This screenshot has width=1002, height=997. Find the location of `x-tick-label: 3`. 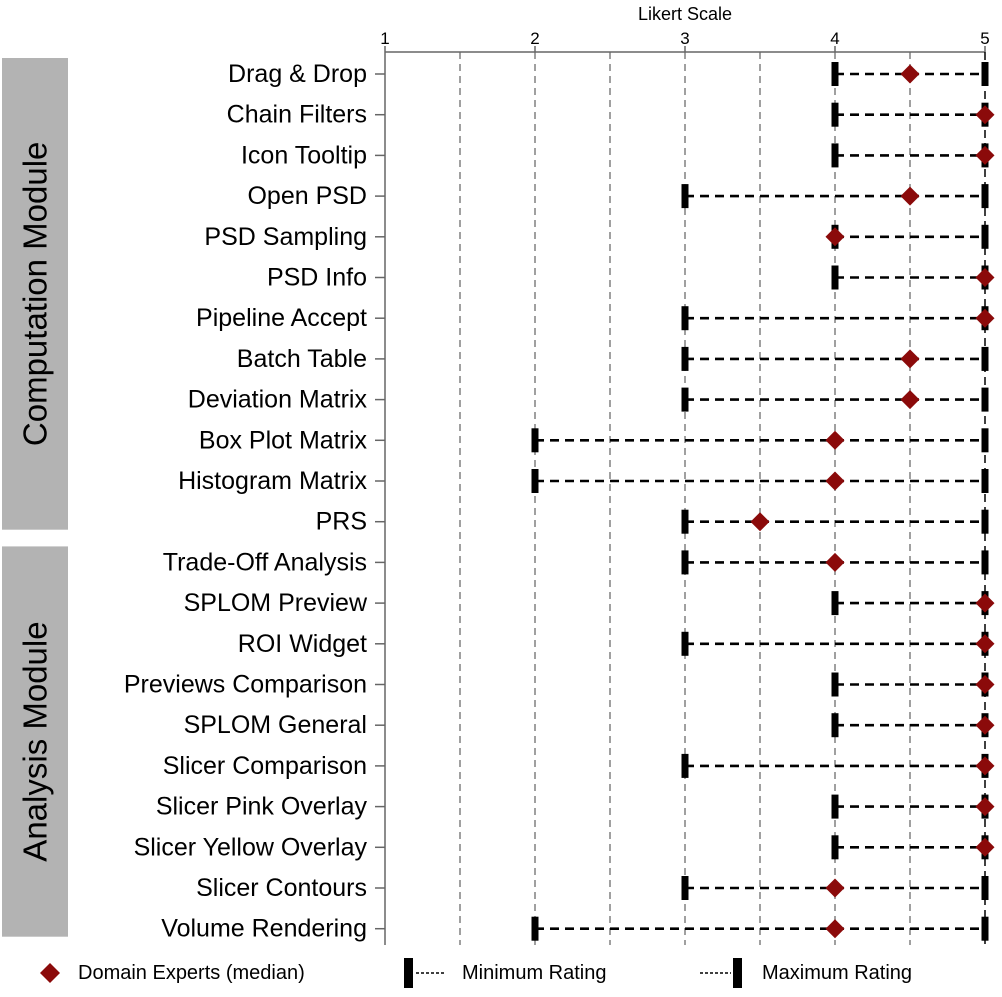

x-tick-label: 3 is located at coordinates (684, 38).